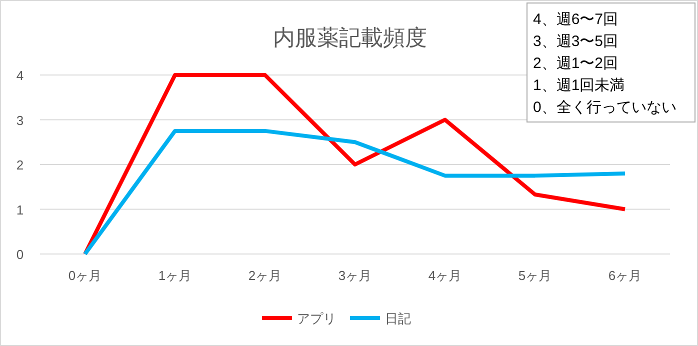 The height and width of the screenshot is (346, 698). I want to click on legend-label: アプリ, so click(316, 318).